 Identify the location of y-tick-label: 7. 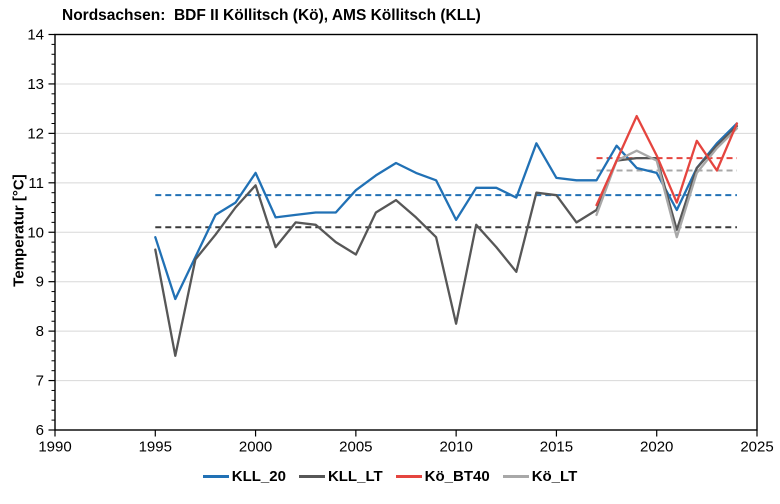
(40, 381).